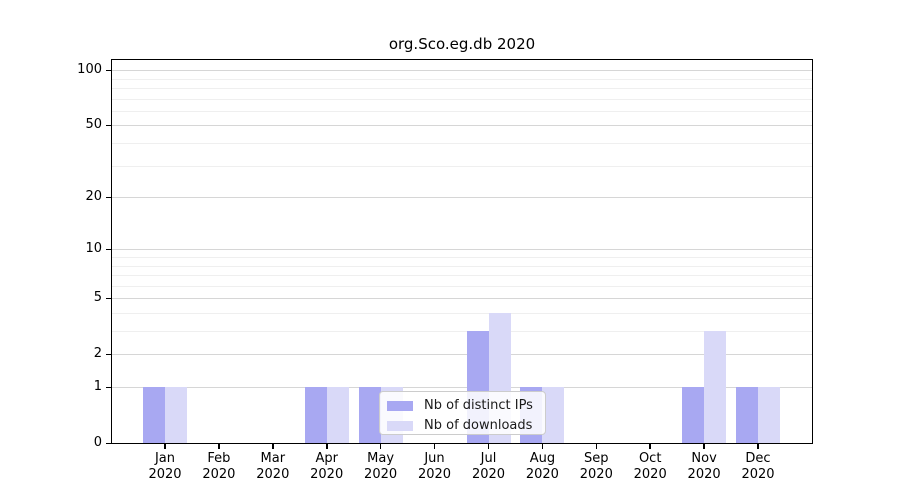 The image size is (900, 500). What do you see at coordinates (89, 70) in the screenshot?
I see `y-tick-label-100: 100` at bounding box center [89, 70].